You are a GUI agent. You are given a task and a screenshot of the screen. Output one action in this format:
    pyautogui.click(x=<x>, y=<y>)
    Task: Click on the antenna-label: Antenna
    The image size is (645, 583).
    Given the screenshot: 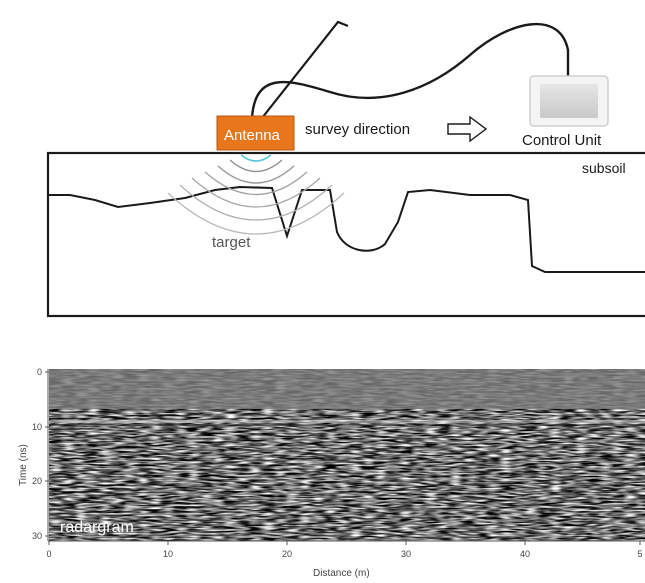 What is the action you would take?
    pyautogui.click(x=252, y=135)
    